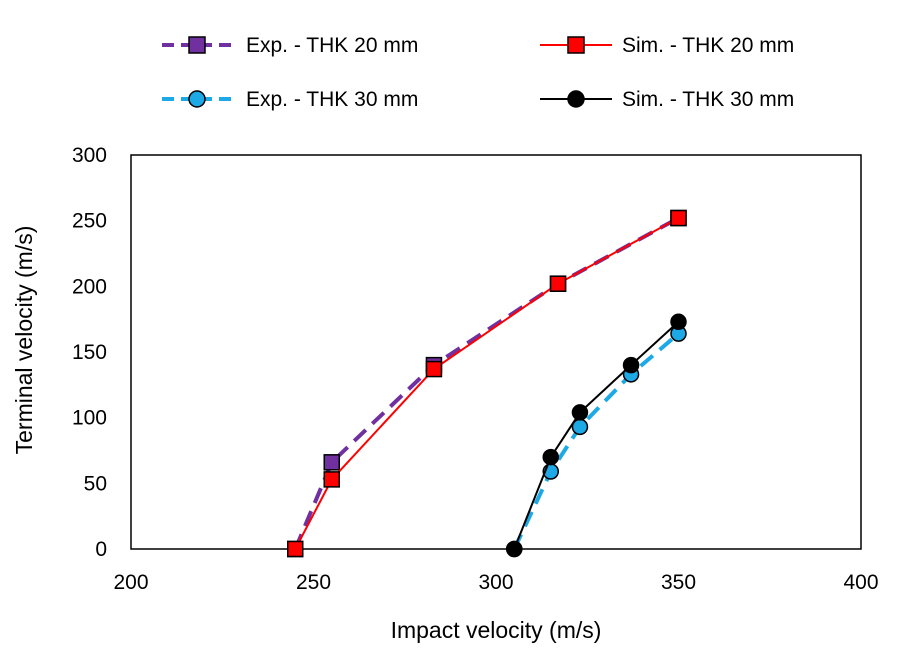  I want to click on y-tick-label: 150, so click(89, 352).